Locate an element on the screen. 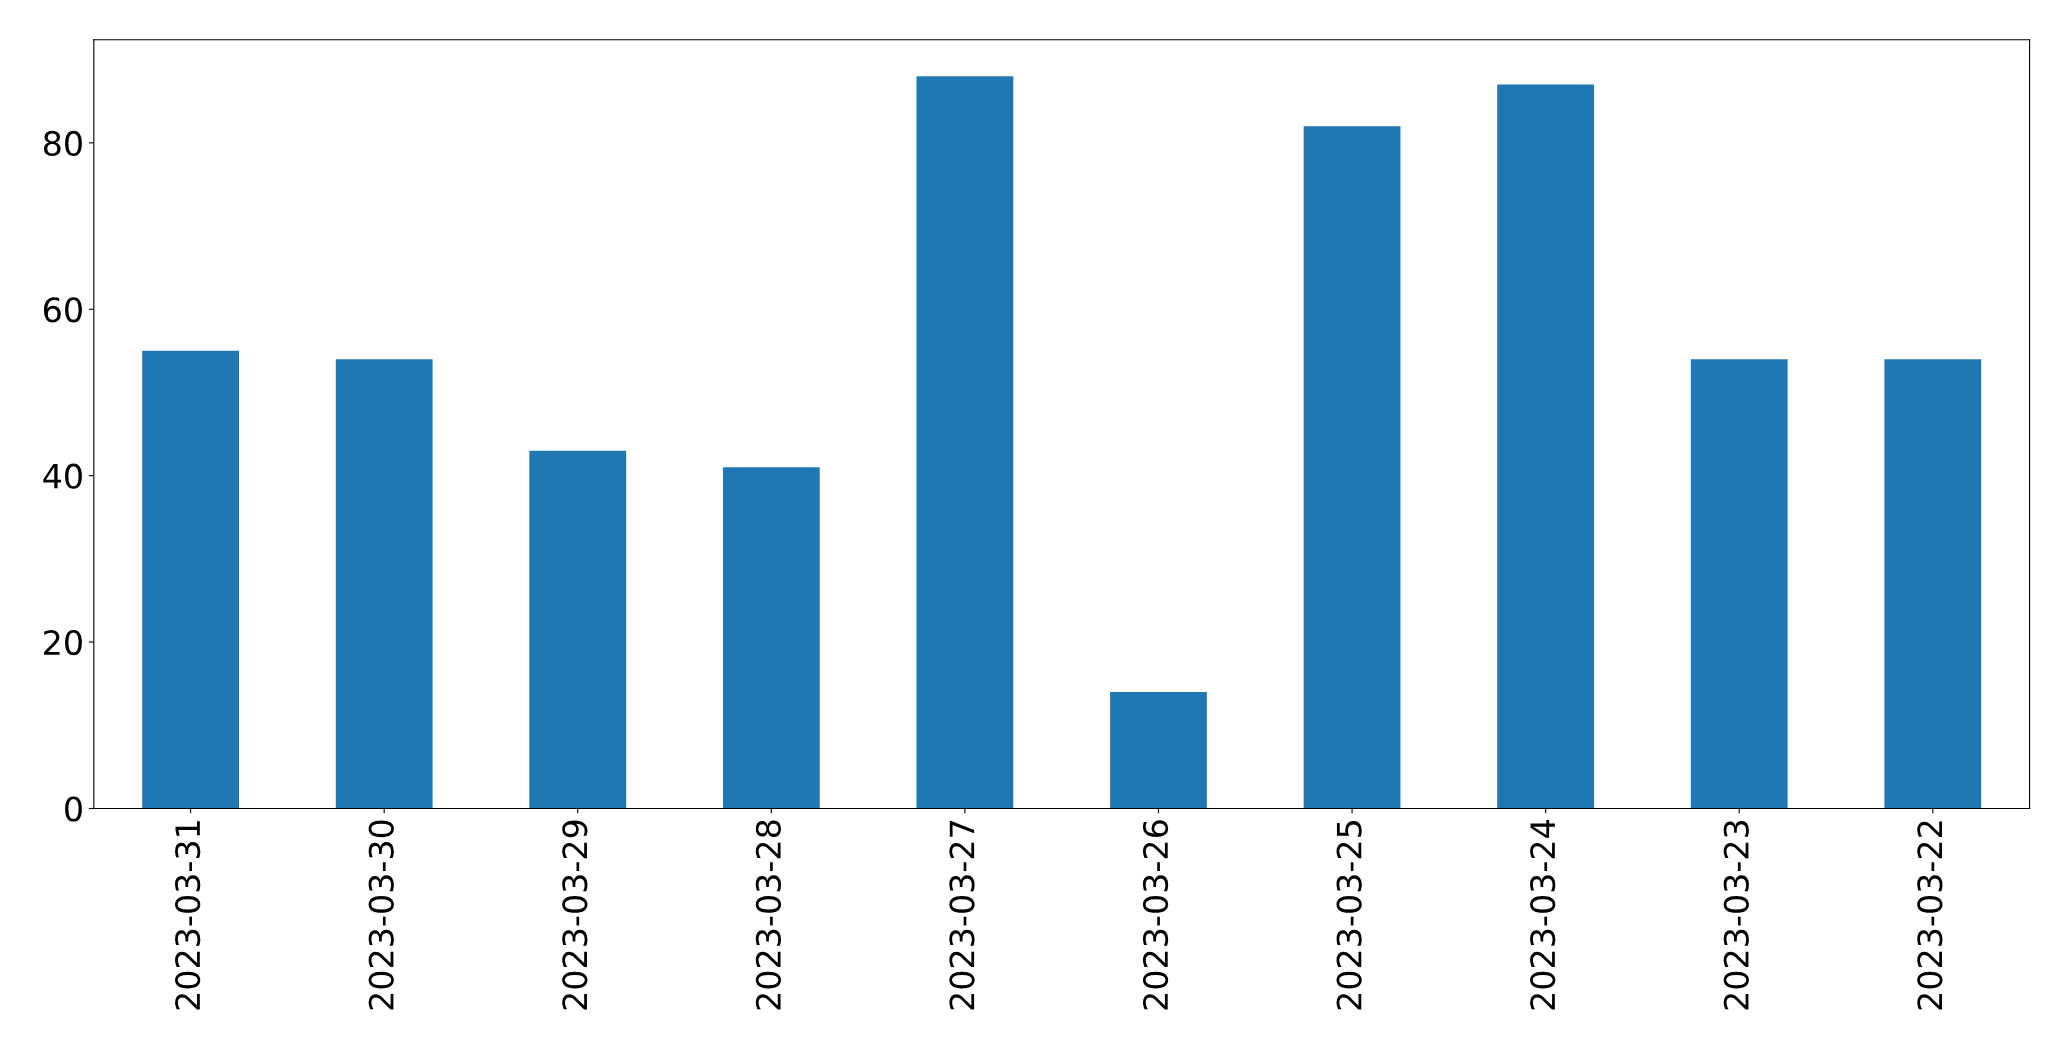  x-tick-label: 2023-03-26 is located at coordinates (1155, 915).